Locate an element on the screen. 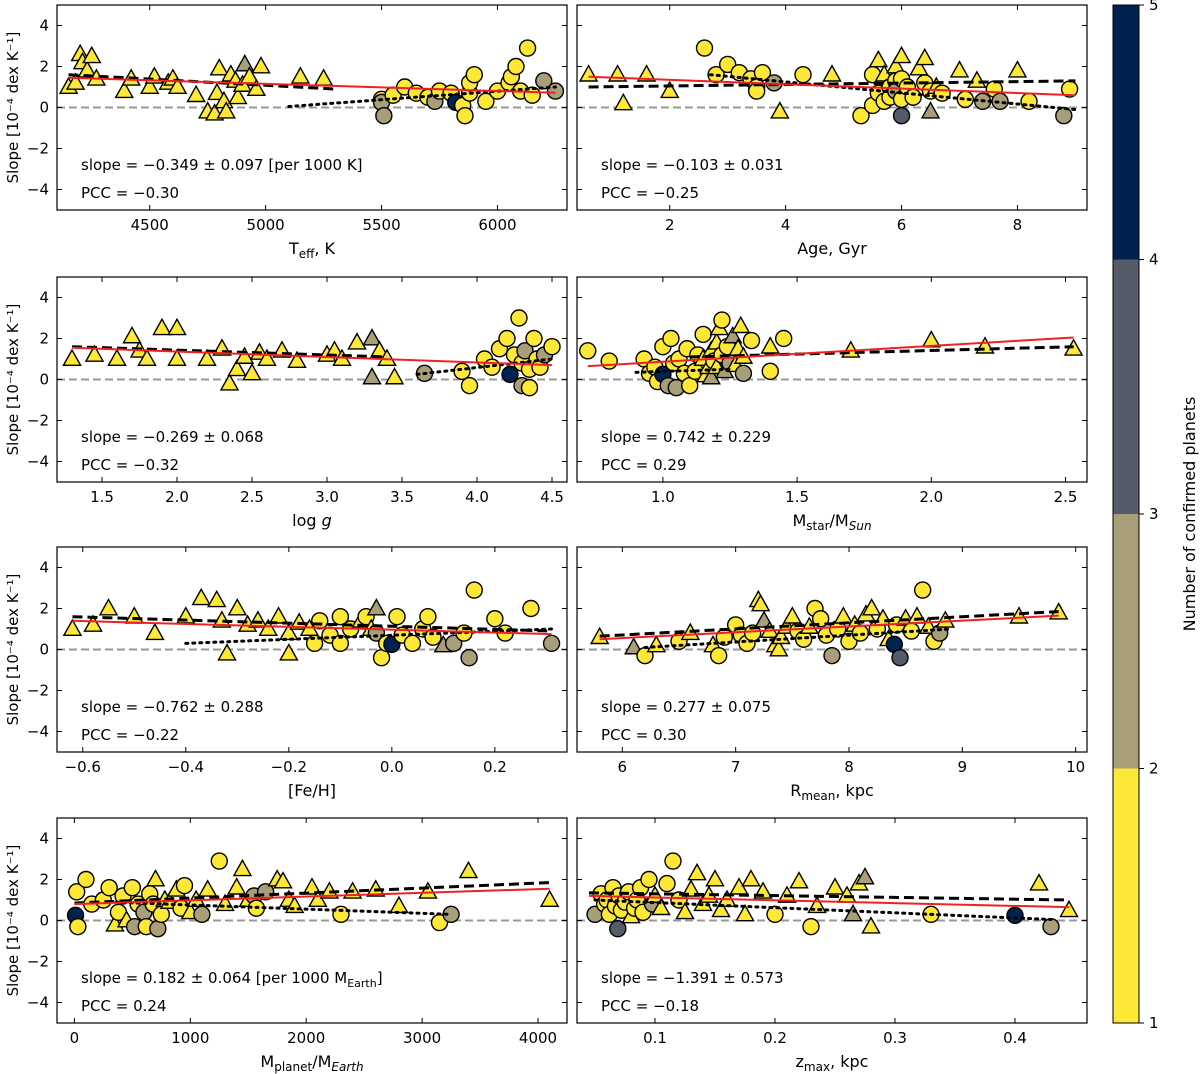 This screenshot has width=1200, height=1074. colorbar-tick-label: 1 is located at coordinates (1154, 1023).